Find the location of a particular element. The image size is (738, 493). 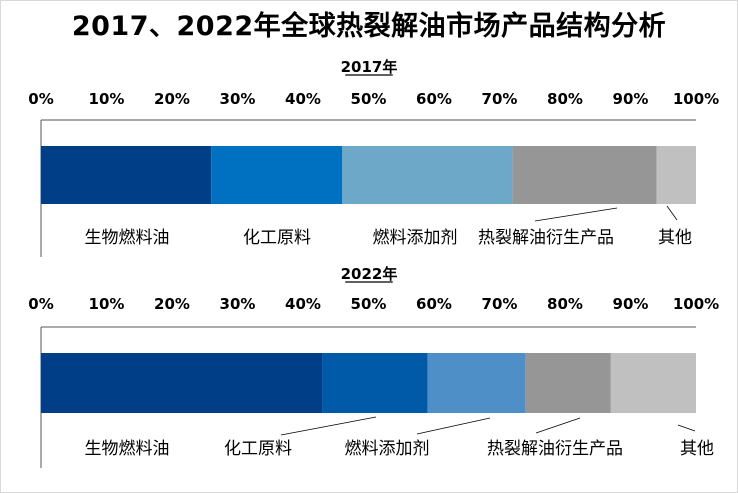

subchart-title: 2017年 is located at coordinates (369, 67).